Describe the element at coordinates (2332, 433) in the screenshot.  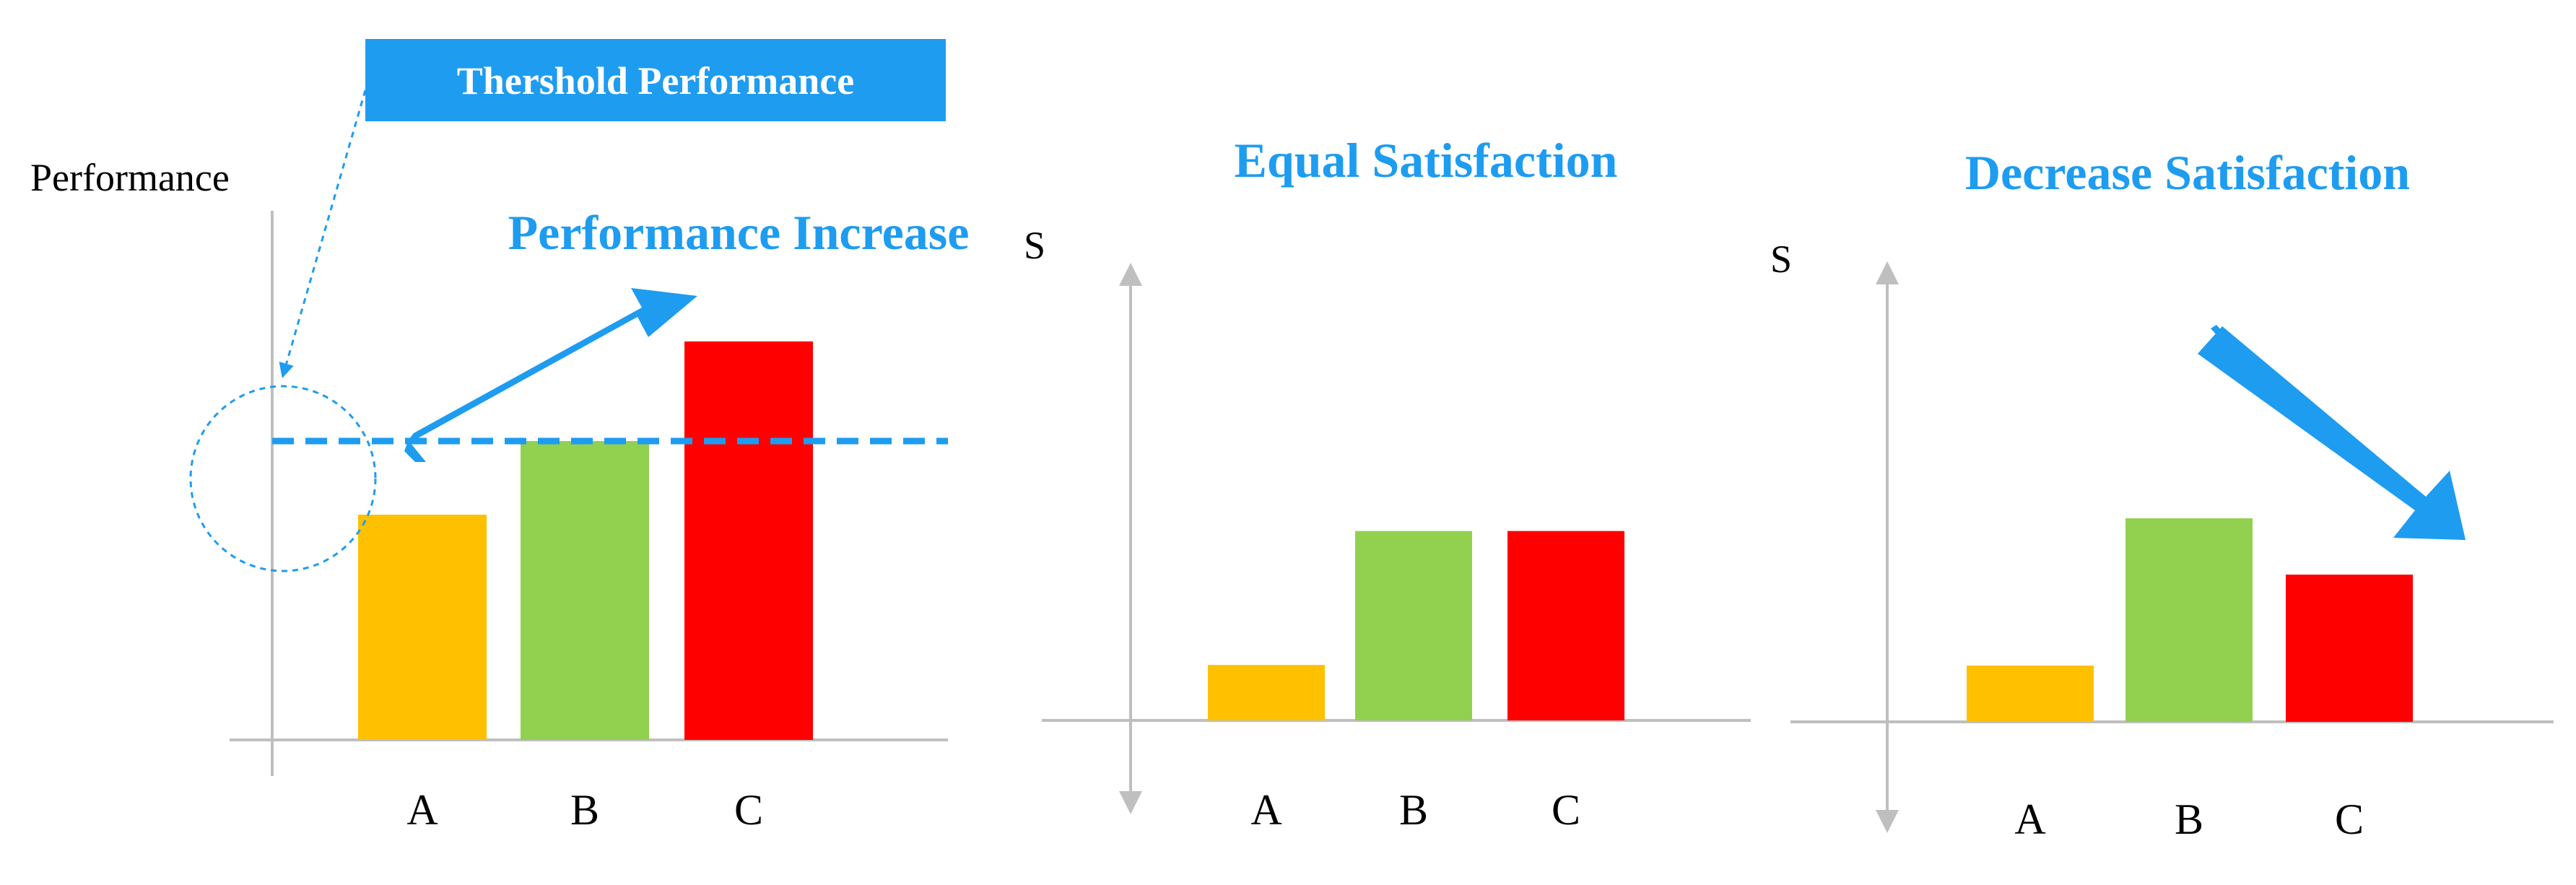
I see `trend-down-arrow-body` at that location.